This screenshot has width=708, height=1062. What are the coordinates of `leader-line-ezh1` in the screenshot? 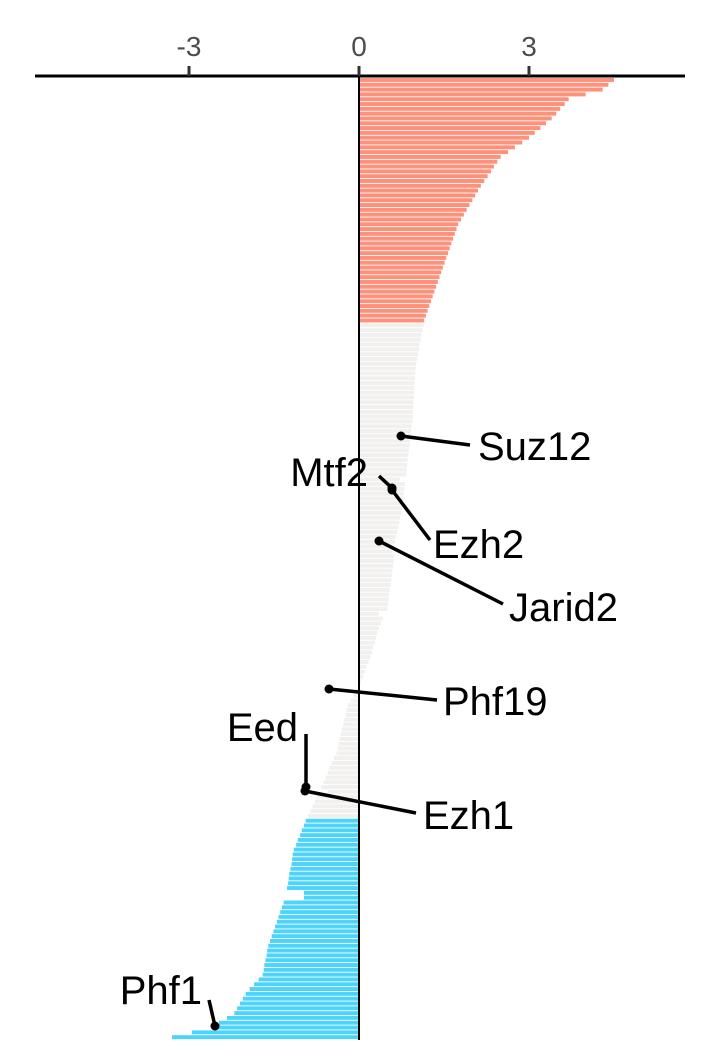 It's located at (360, 802).